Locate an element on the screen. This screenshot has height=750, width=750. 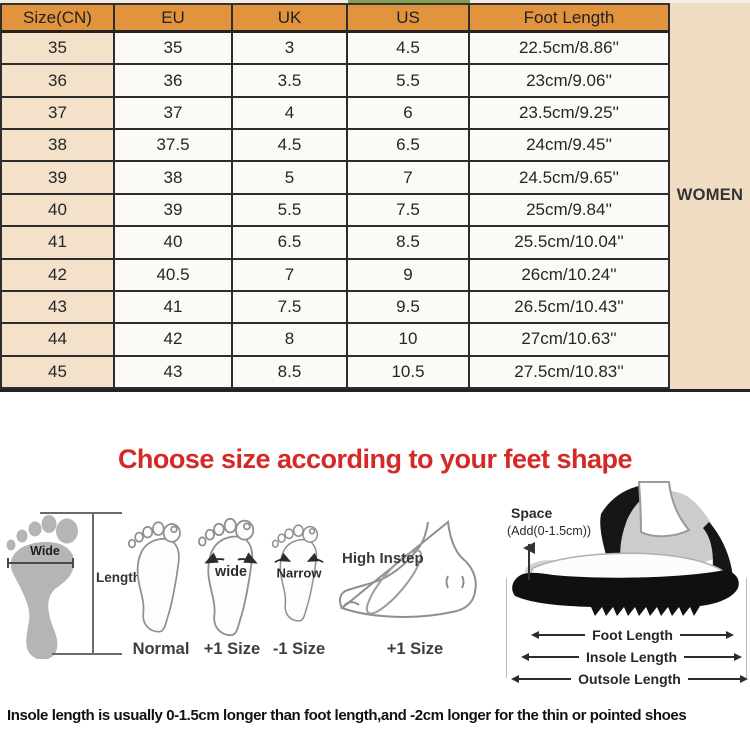
choose-size-heading: Choose size according to your feet shape is located at coordinates (375, 459).